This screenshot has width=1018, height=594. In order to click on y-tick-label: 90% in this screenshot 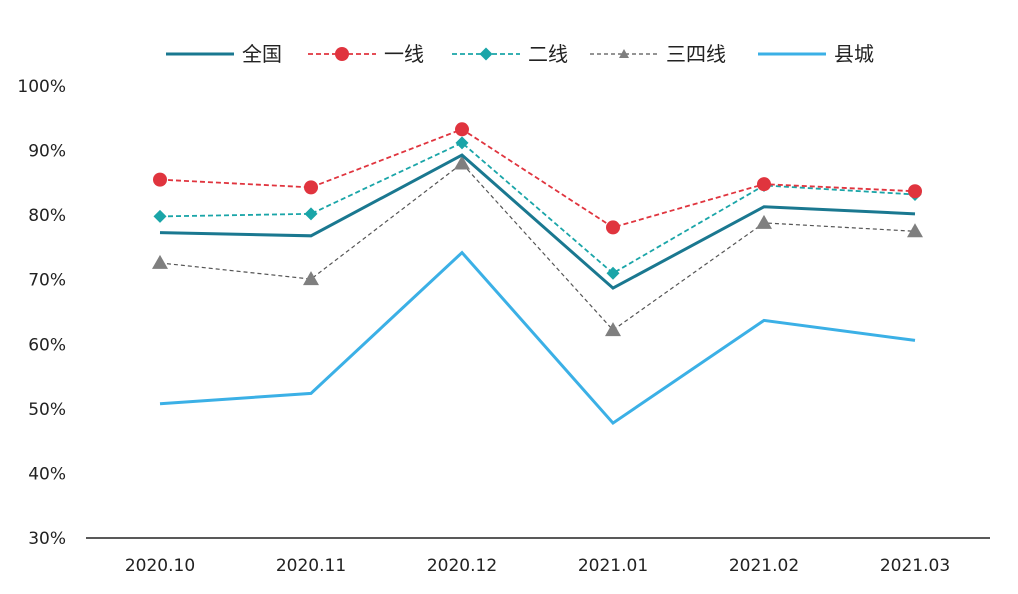, I will do `click(47, 152)`.